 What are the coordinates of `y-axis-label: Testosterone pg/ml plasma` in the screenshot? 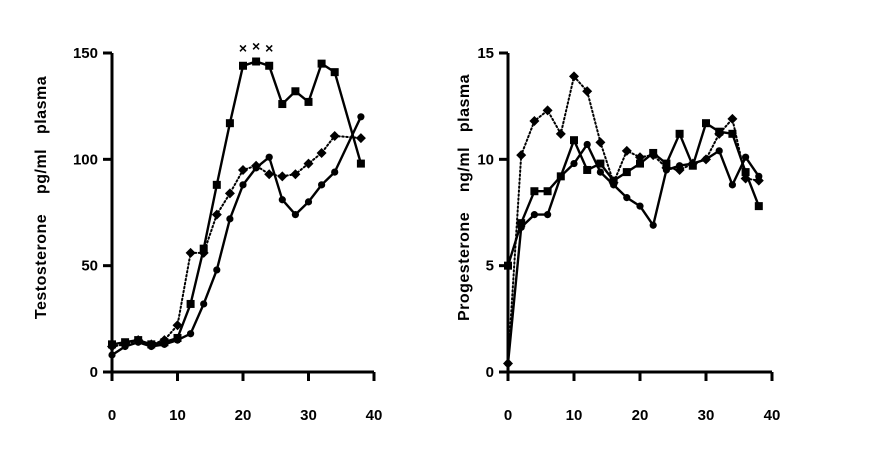 It's located at (41, 197).